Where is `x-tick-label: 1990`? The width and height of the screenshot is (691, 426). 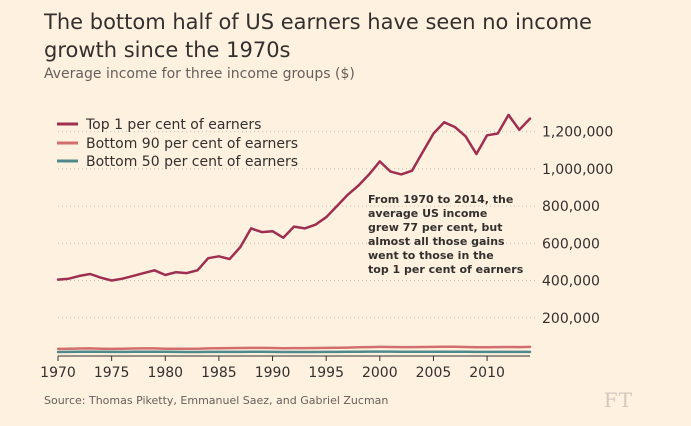
x-tick-label: 1990 is located at coordinates (273, 373).